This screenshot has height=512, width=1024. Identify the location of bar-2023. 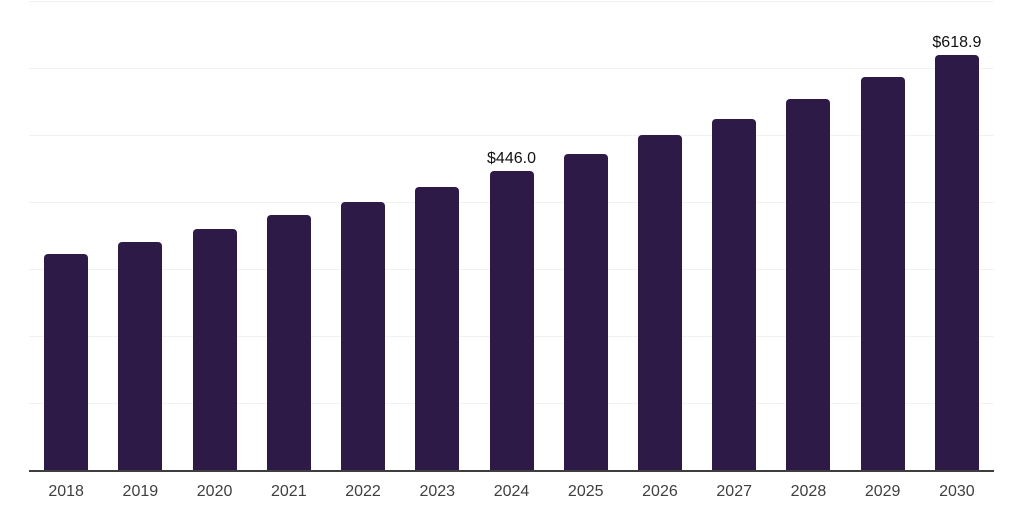
(437, 329).